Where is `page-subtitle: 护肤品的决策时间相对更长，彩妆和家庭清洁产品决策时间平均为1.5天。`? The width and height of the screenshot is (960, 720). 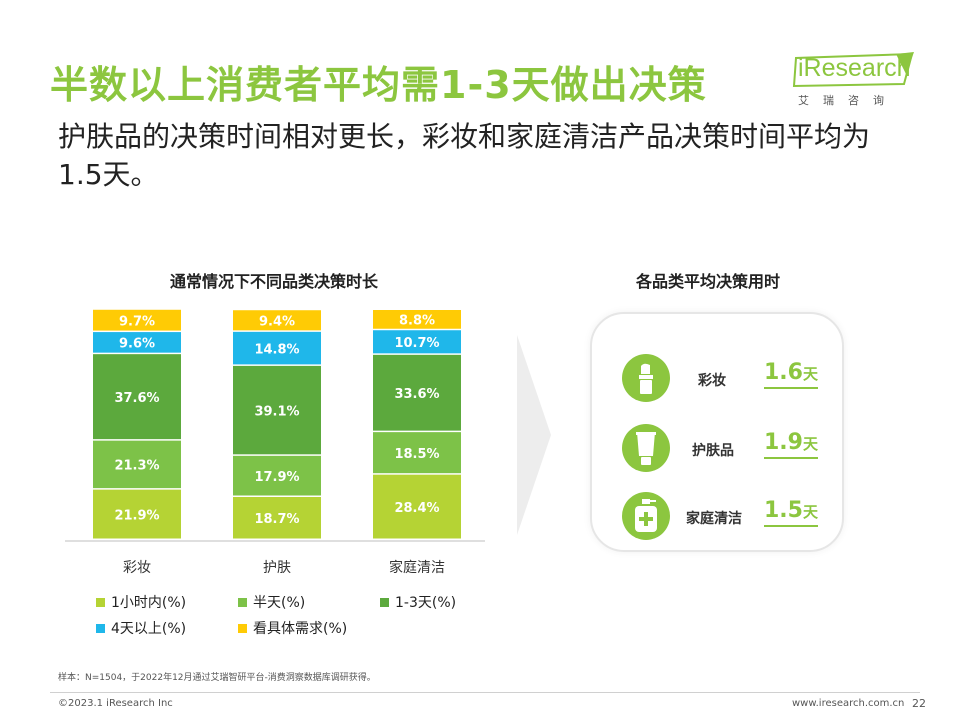 page-subtitle: 护肤品的决策时间相对更长，彩妆和家庭清洁产品决策时间平均为1.5天。 is located at coordinates (464, 155).